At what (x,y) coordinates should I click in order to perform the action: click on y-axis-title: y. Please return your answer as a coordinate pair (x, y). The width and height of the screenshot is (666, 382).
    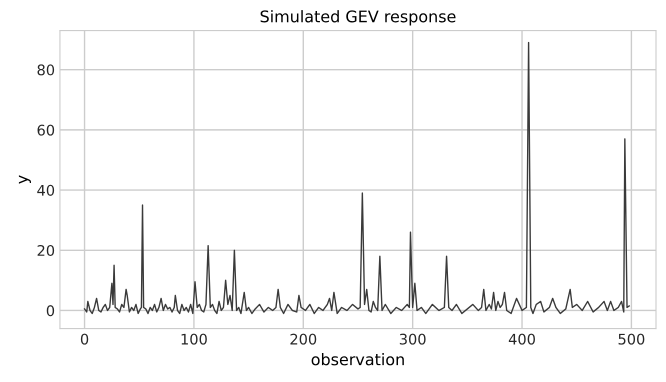
    Looking at the image, I should click on (24, 179).